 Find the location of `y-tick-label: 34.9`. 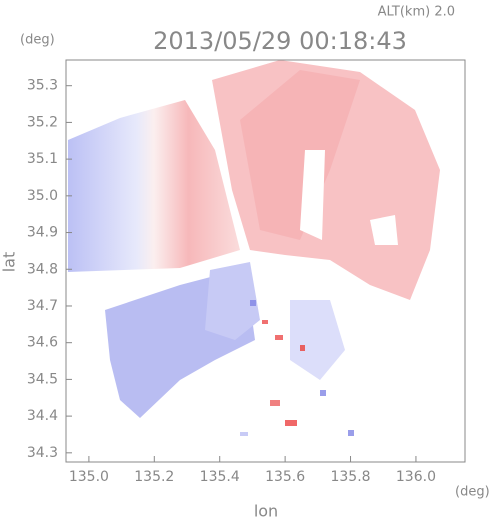

y-tick-label: 34.9 is located at coordinates (42, 233).